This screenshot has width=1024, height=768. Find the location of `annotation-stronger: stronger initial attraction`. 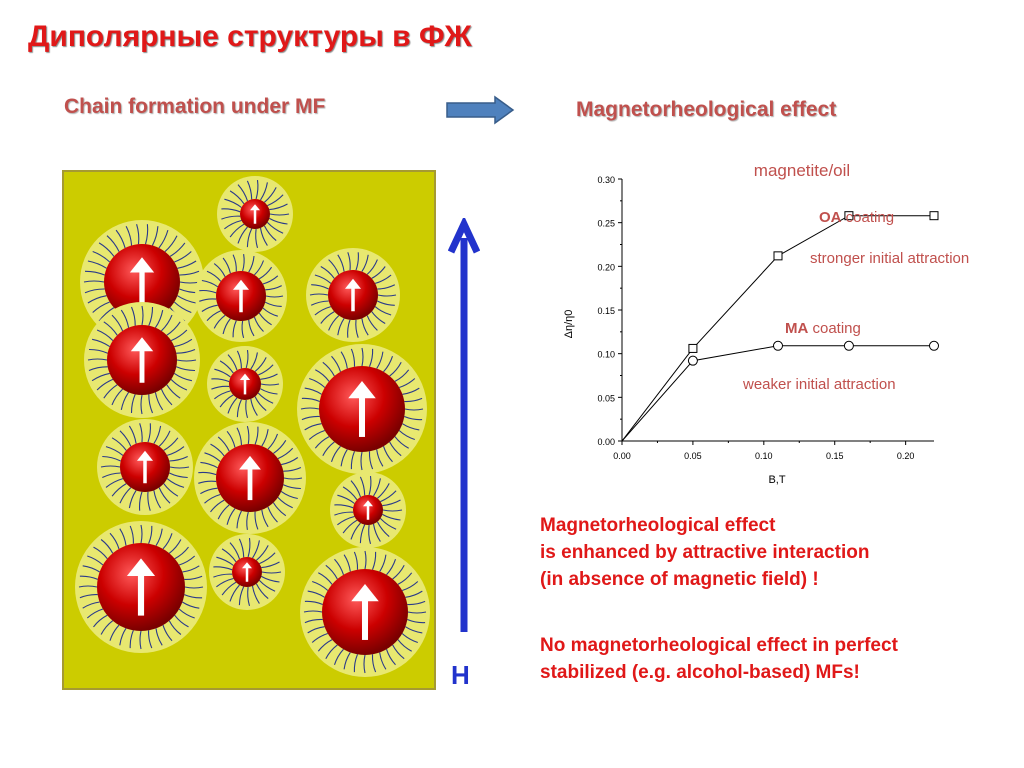

annotation-stronger: stronger initial attraction is located at coordinates (889, 258).